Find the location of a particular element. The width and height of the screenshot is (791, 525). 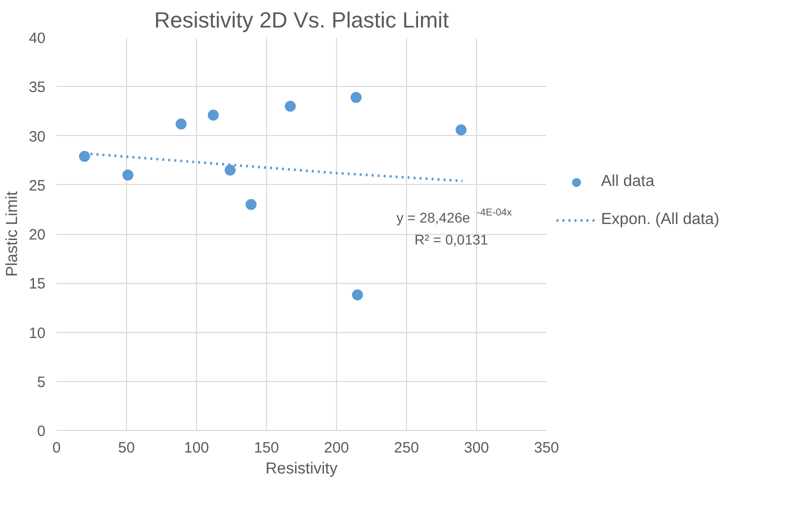

y-tick-label: 35 is located at coordinates (37, 87).